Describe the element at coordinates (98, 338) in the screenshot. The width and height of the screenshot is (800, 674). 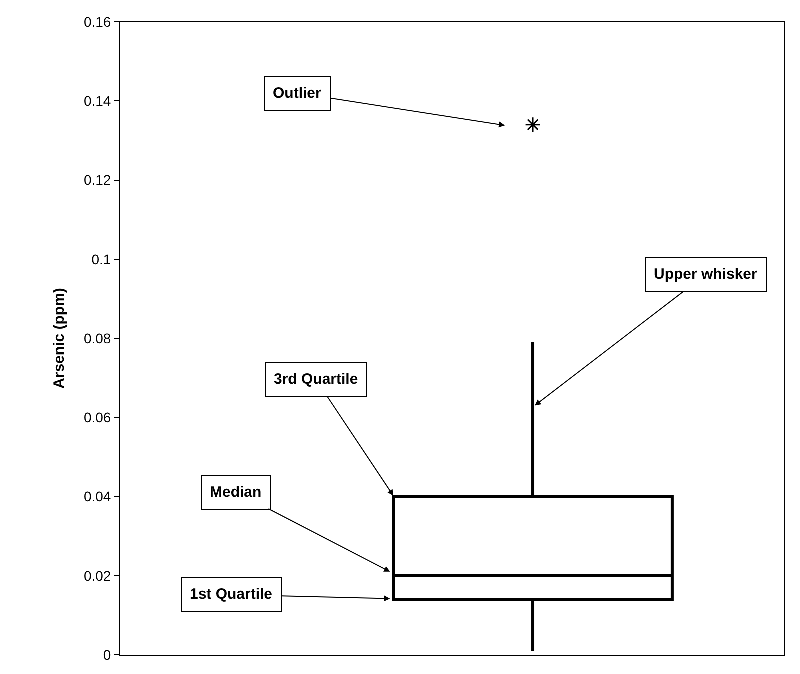
I see `y-tick-label: 0.08` at that location.